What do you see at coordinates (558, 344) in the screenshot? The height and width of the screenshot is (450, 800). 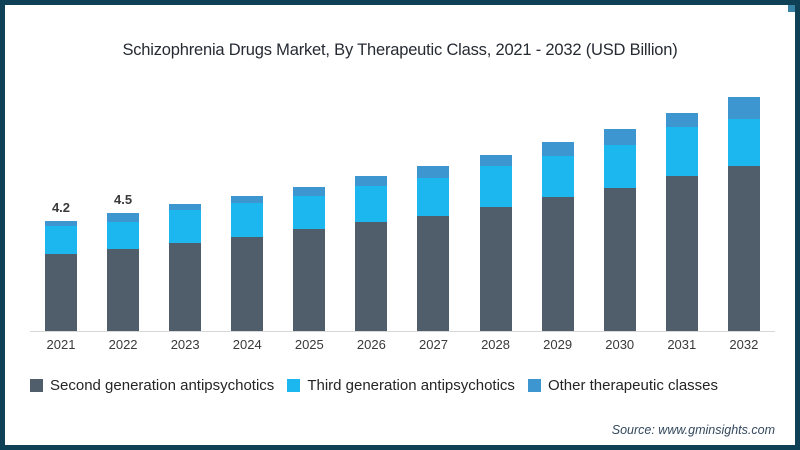 I see `x-tick-2029: 2029` at bounding box center [558, 344].